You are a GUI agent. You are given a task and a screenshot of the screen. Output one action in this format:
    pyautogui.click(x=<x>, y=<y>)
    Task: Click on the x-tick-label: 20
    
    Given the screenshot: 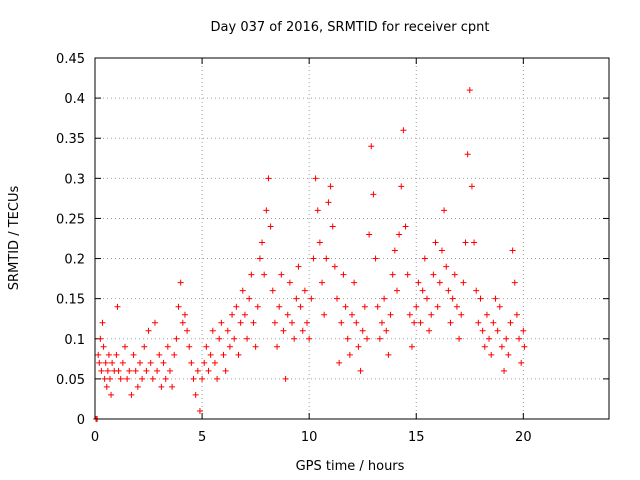 What is the action you would take?
    pyautogui.click(x=523, y=437)
    